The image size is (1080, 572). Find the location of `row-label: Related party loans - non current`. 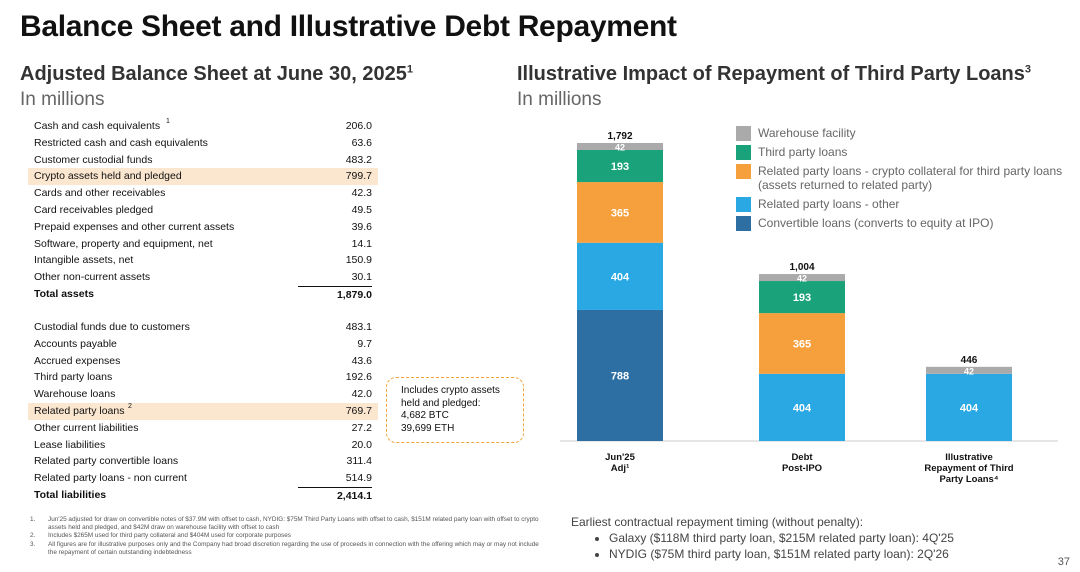

row-label: Related party loans - non current is located at coordinates (110, 478).